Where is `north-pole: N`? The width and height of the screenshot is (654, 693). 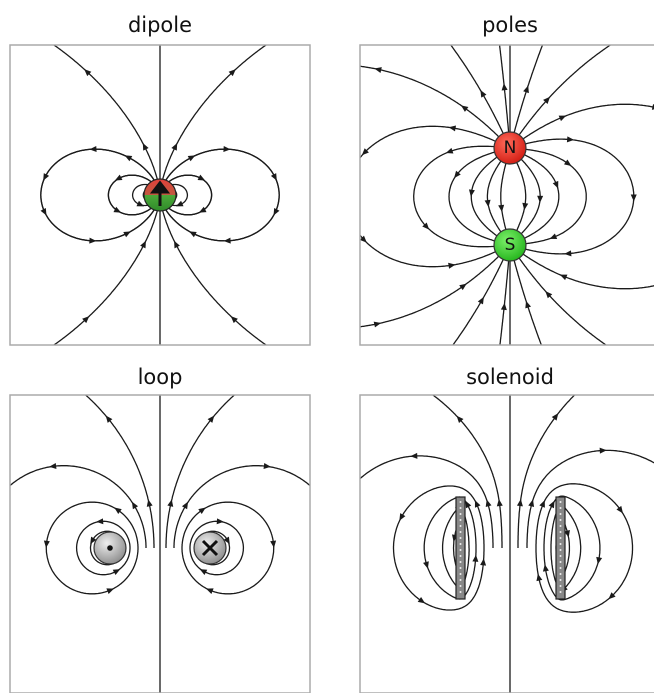 north-pole: N is located at coordinates (510, 148).